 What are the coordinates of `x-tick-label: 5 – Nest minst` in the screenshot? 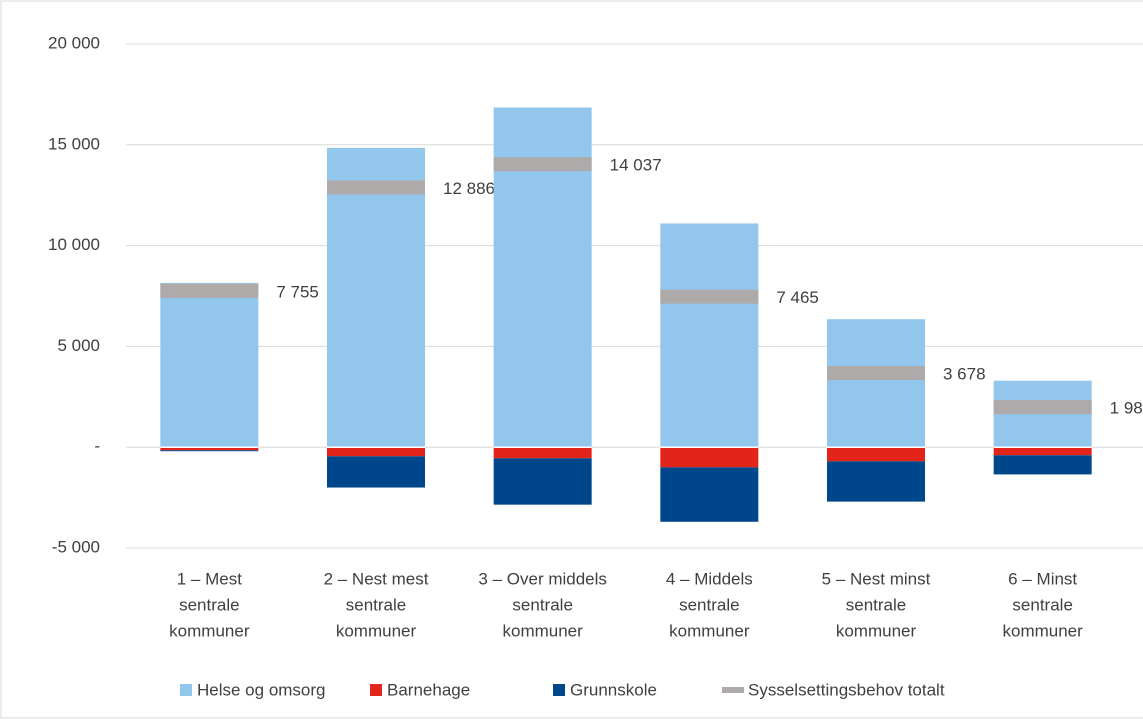 It's located at (876, 578).